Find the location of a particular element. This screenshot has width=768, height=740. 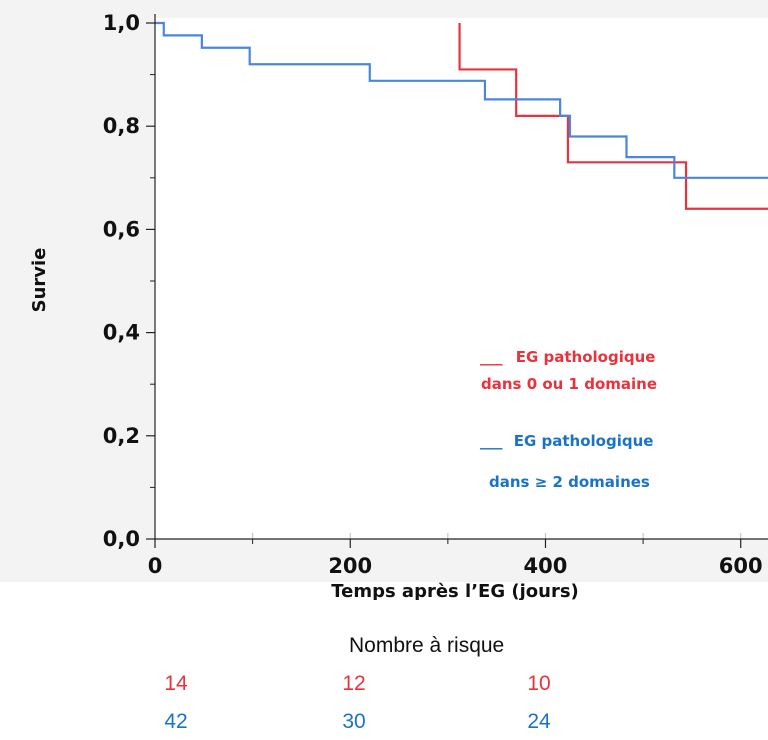

risk-table-title: Nombre à risque is located at coordinates (427, 645).